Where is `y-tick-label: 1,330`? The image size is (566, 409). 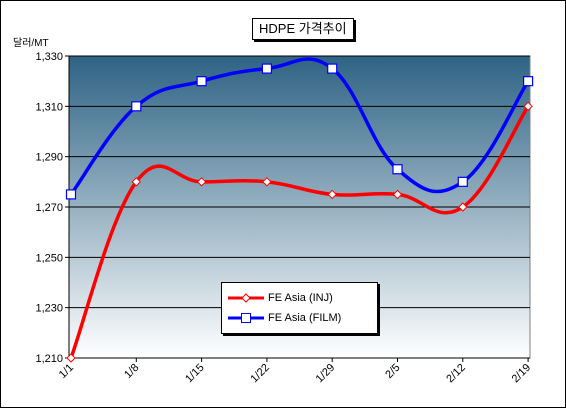
y-tick-label: 1,330 is located at coordinates (49, 57).